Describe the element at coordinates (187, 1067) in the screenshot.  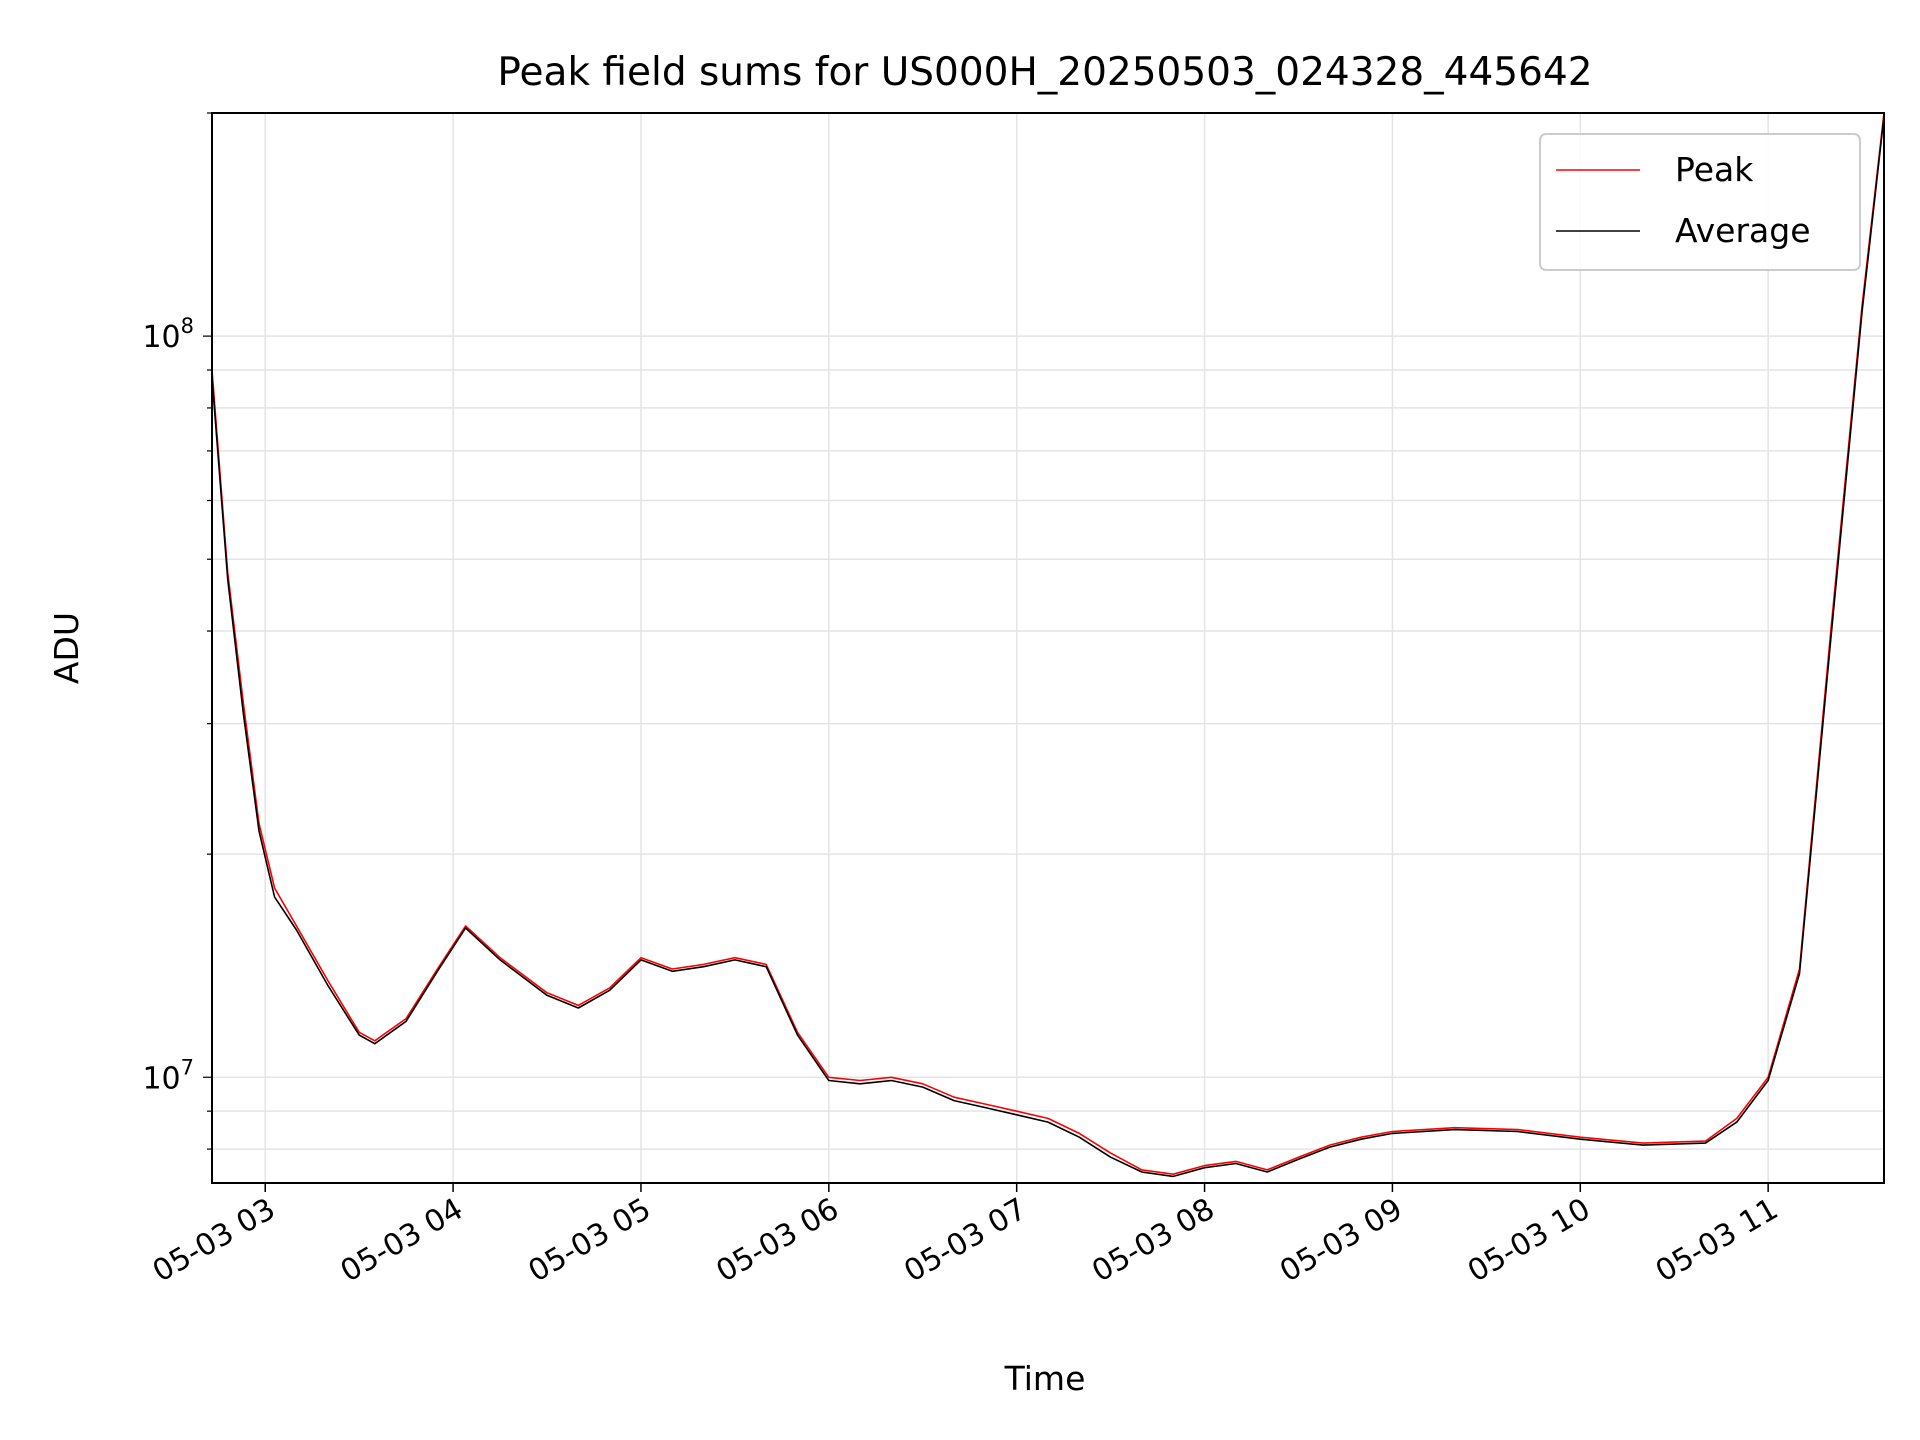
I see `y-tick-exponent: 7` at that location.